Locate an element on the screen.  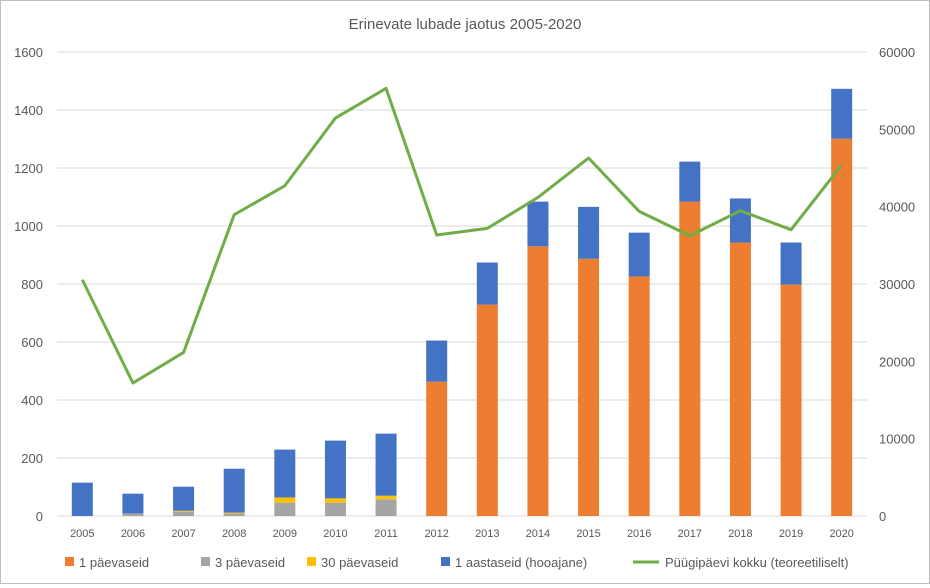
x-tick-label: 2007 is located at coordinates (183, 534).